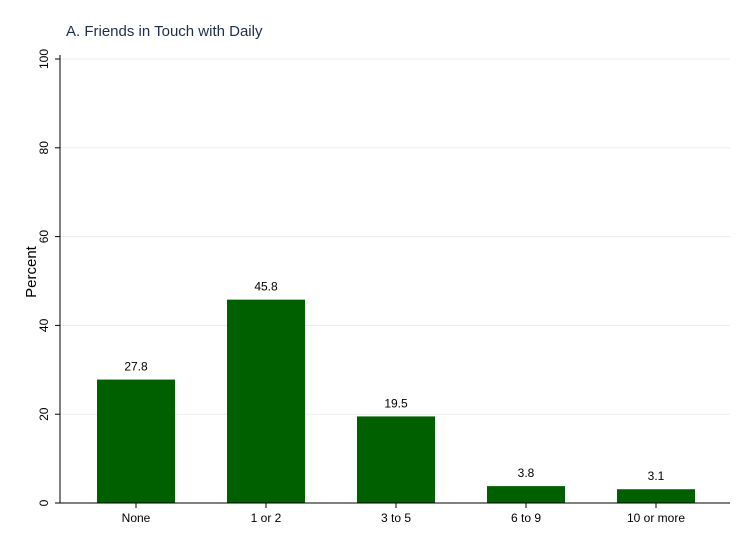 This screenshot has height=550, width=750. What do you see at coordinates (526, 518) in the screenshot?
I see `x-tick-label: 6 to 9` at bounding box center [526, 518].